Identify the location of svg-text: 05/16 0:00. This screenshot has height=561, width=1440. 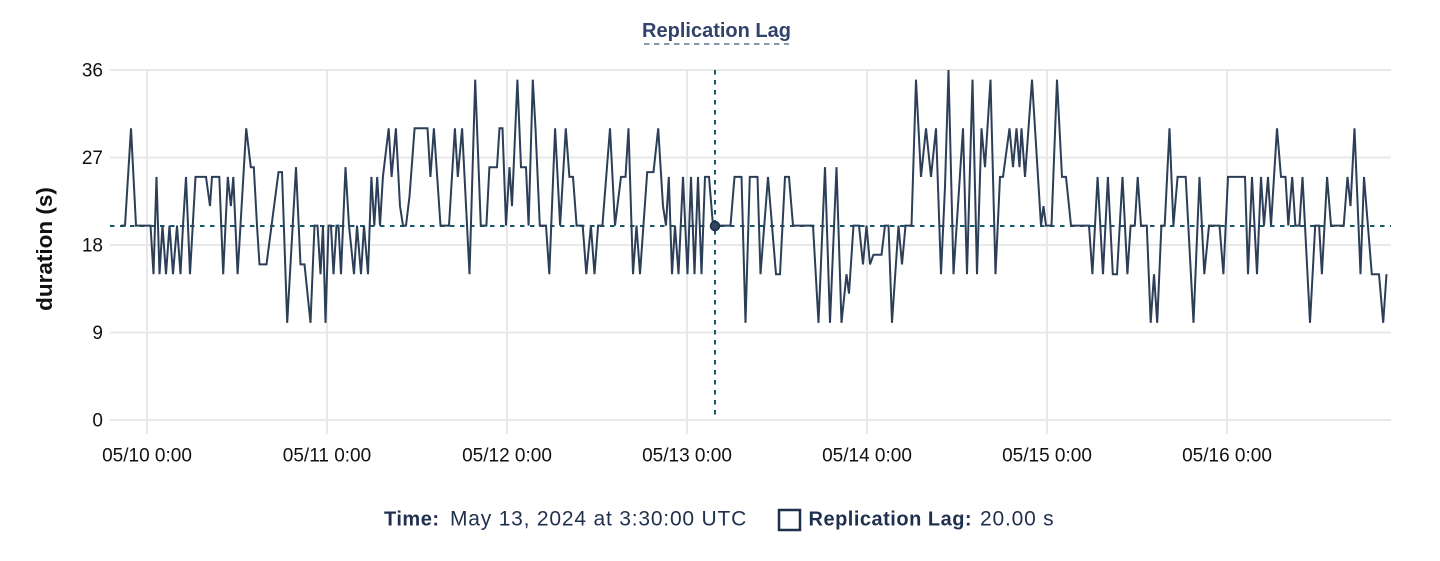
(1227, 456).